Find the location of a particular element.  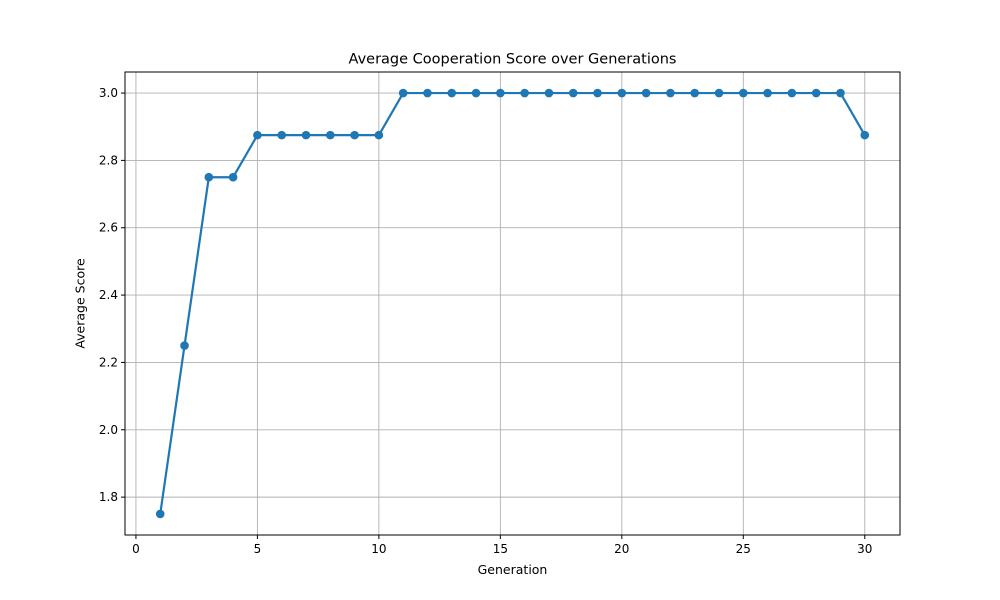

x-tick-label: 15 is located at coordinates (500, 549).